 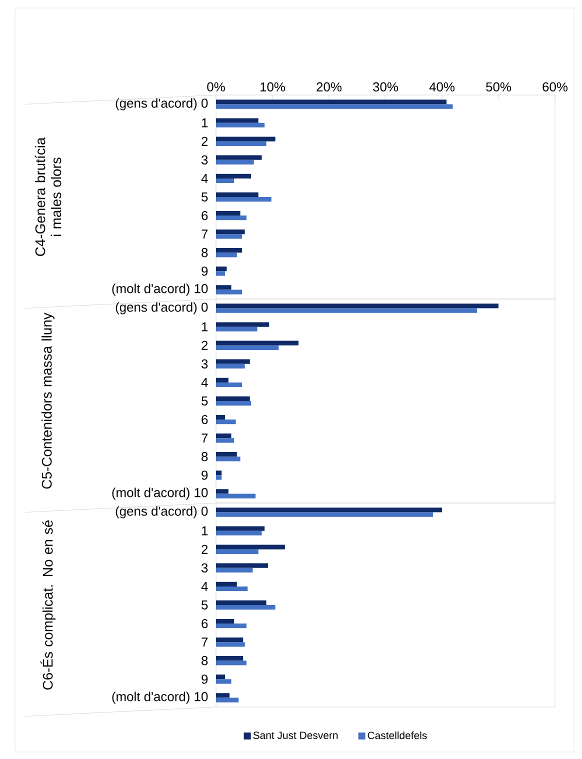 What do you see at coordinates (397, 735) in the screenshot?
I see `legend-label: Castelldefels` at bounding box center [397, 735].